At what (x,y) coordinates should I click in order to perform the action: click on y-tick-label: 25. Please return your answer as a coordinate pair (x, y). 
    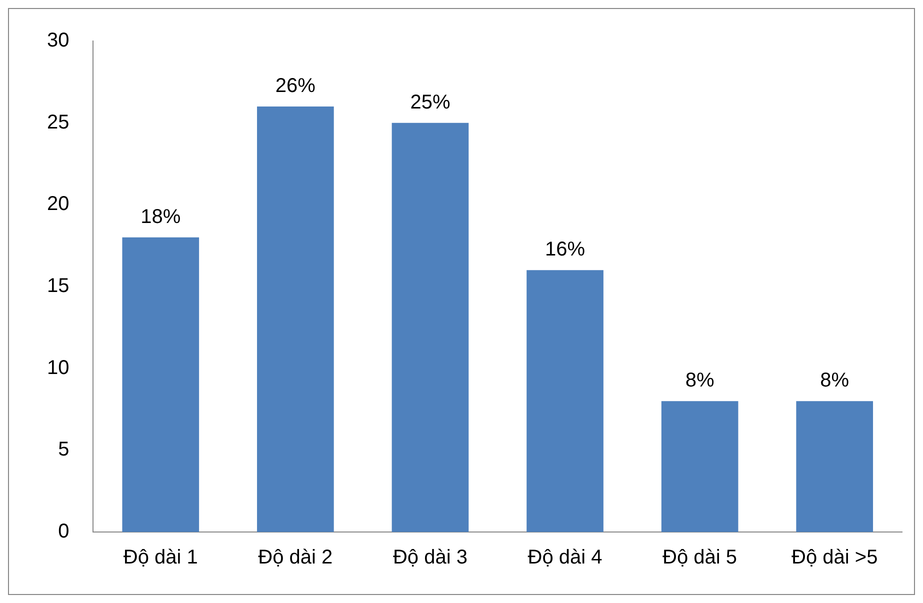
    Looking at the image, I should click on (58, 122).